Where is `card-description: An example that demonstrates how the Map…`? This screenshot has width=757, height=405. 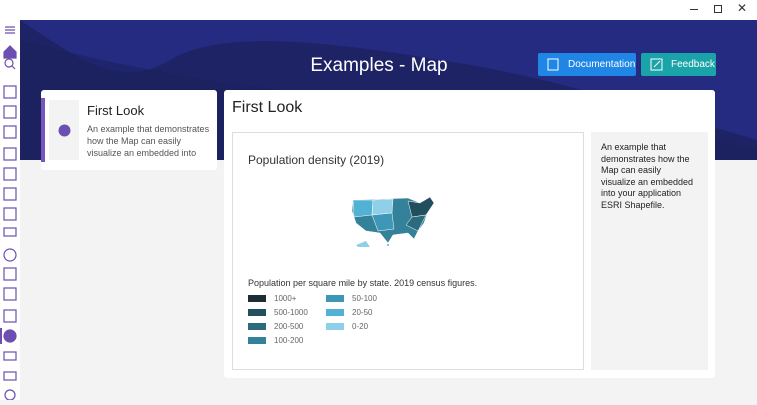 card-description: An example that demonstrates how the Map… is located at coordinates (148, 141).